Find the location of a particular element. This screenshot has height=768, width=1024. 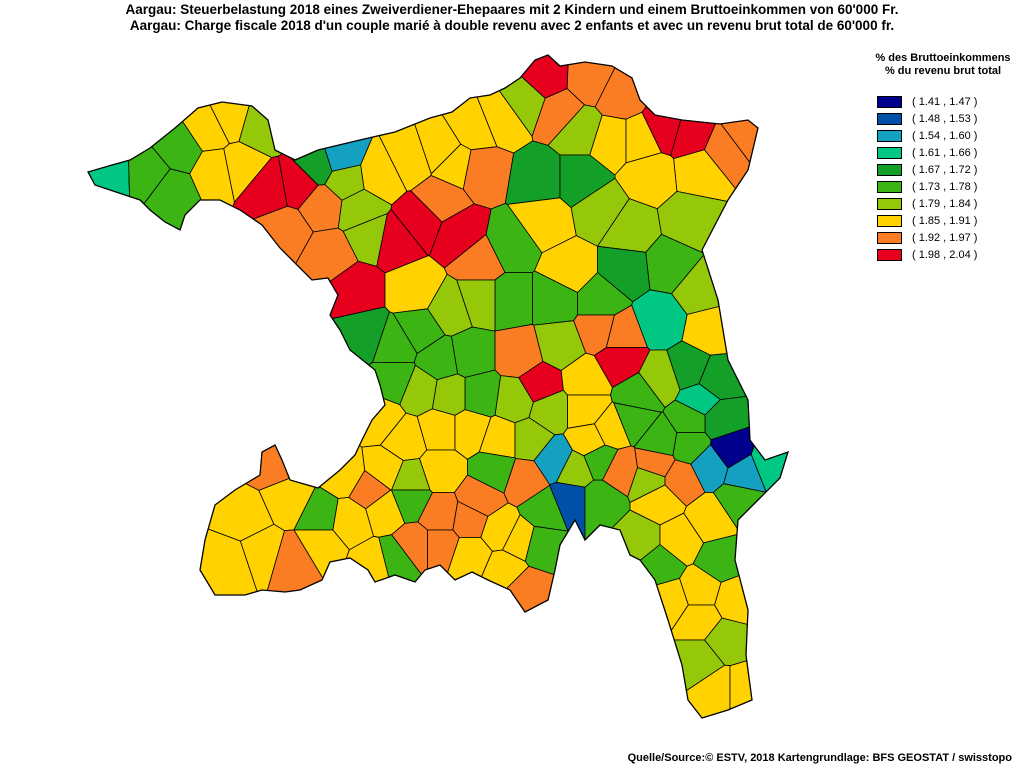

legend-item: ( 1.61 , 1.66 ) is located at coordinates (927, 152).